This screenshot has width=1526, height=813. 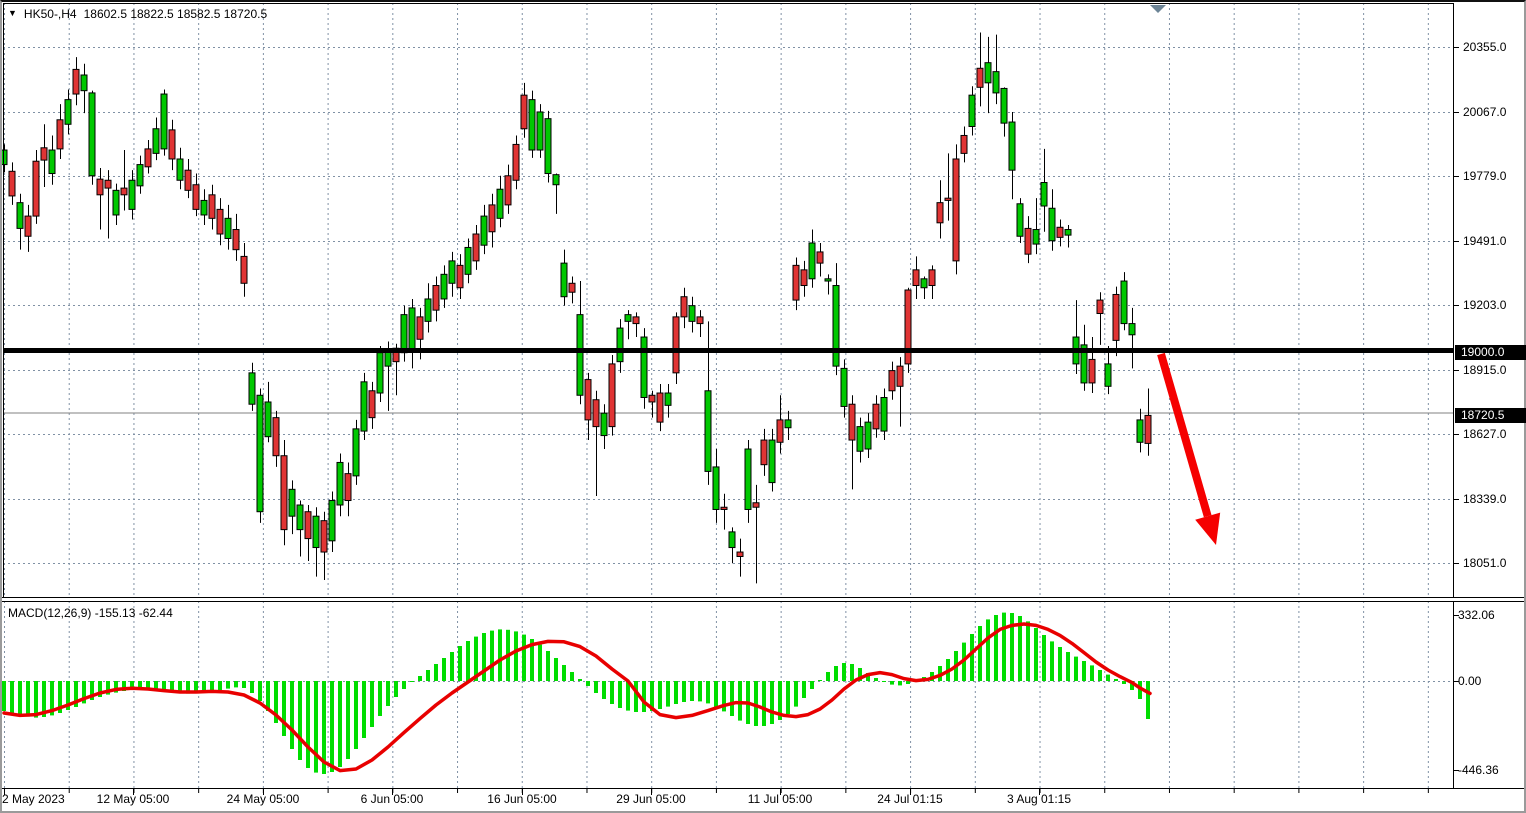 I want to click on macd-indicator-label: MACD(12,26,9) -155.13 -62.44, so click(x=90, y=613).